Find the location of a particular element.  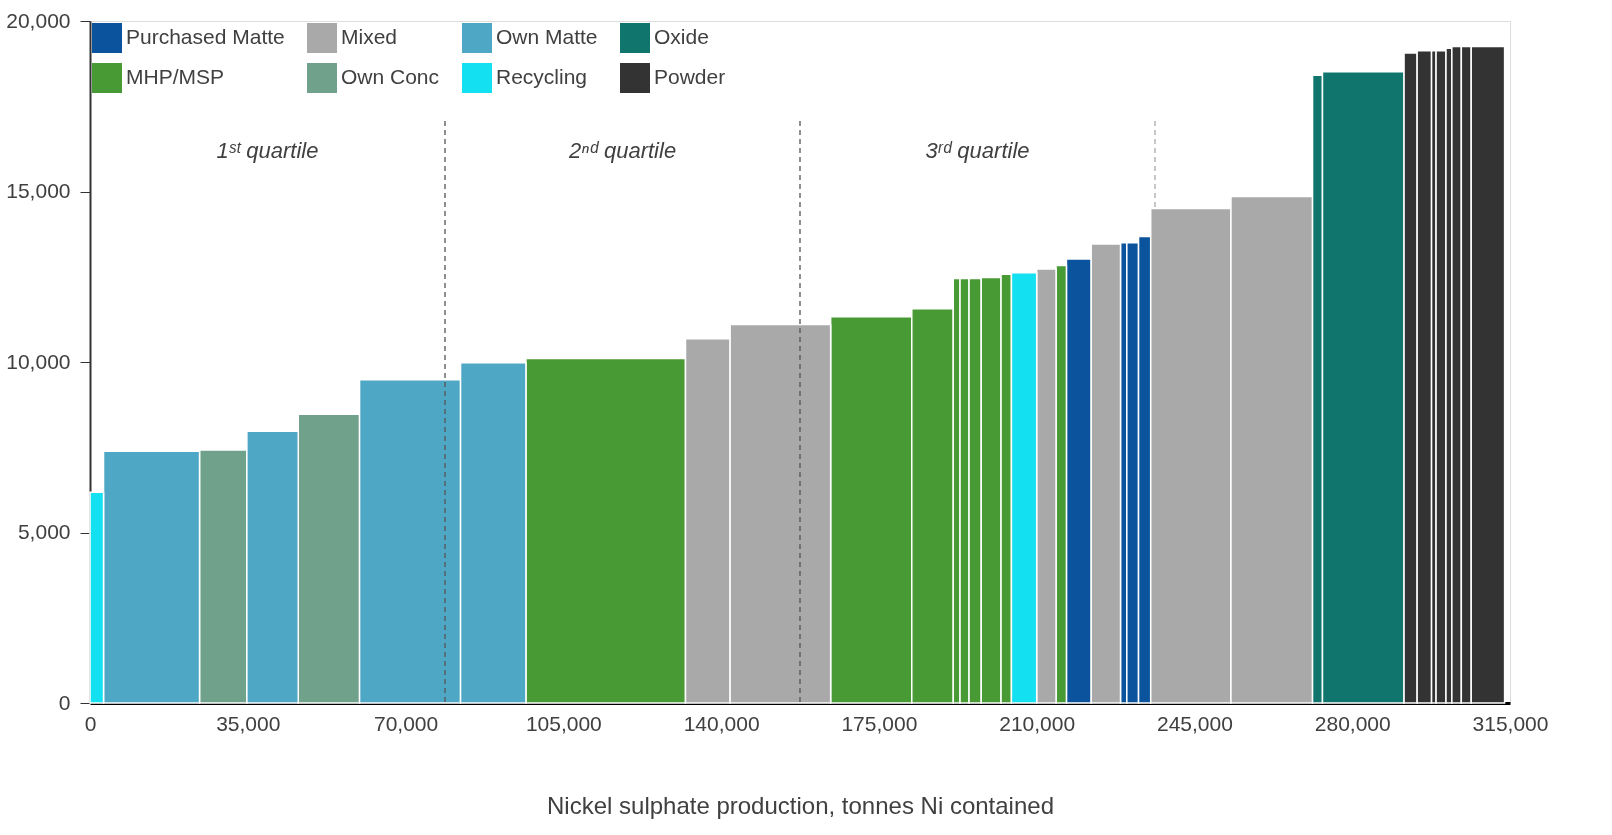

x-tick-label: 245,000 is located at coordinates (1194, 723).